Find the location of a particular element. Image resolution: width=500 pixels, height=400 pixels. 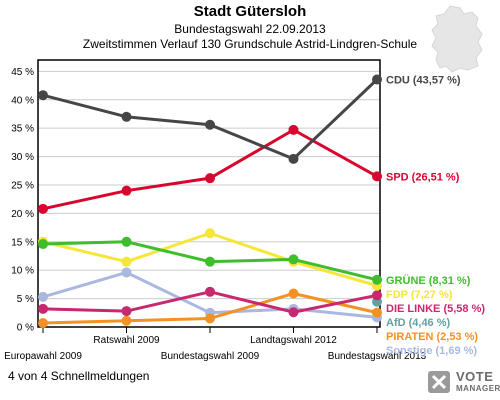

y-tick-label: 15 % is located at coordinates (22, 242).